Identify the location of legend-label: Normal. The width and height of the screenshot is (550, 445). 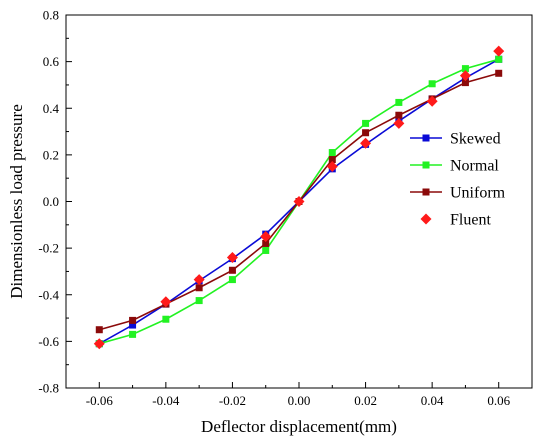
(474, 166).